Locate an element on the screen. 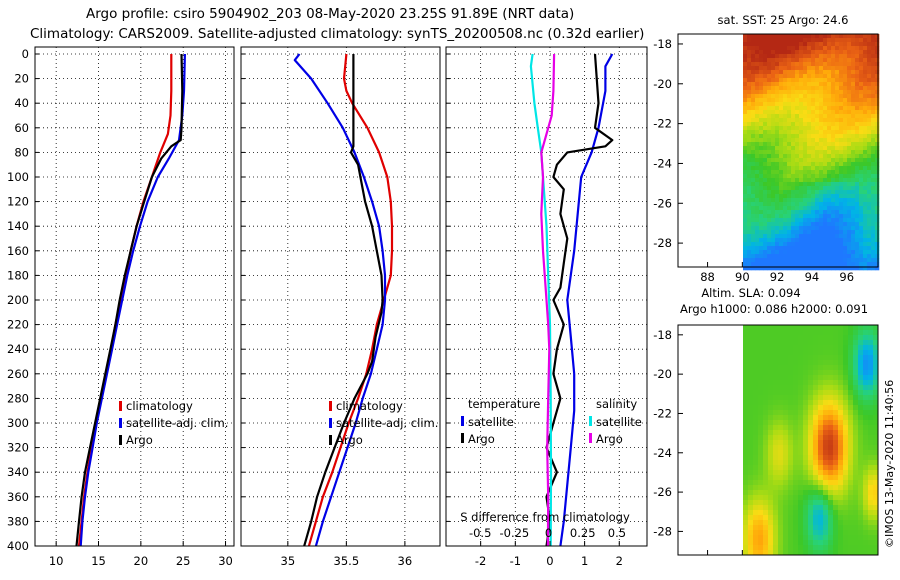  sla-map-ytick-label: -18 is located at coordinates (662, 335).